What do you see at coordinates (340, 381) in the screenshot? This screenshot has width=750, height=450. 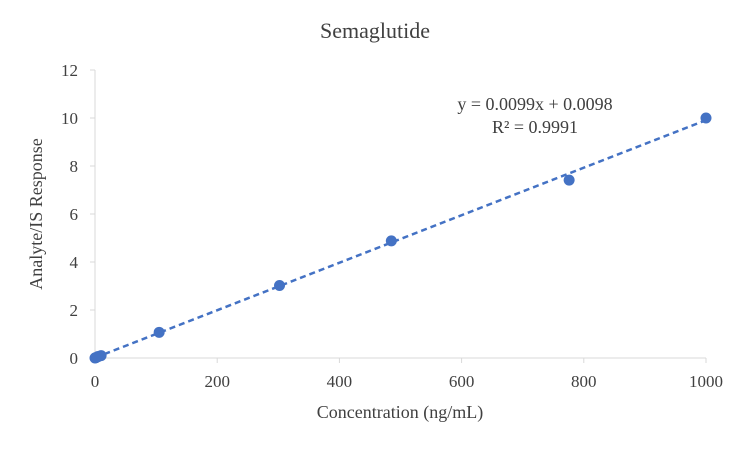 I see `x-tick-label: 400` at bounding box center [340, 381].